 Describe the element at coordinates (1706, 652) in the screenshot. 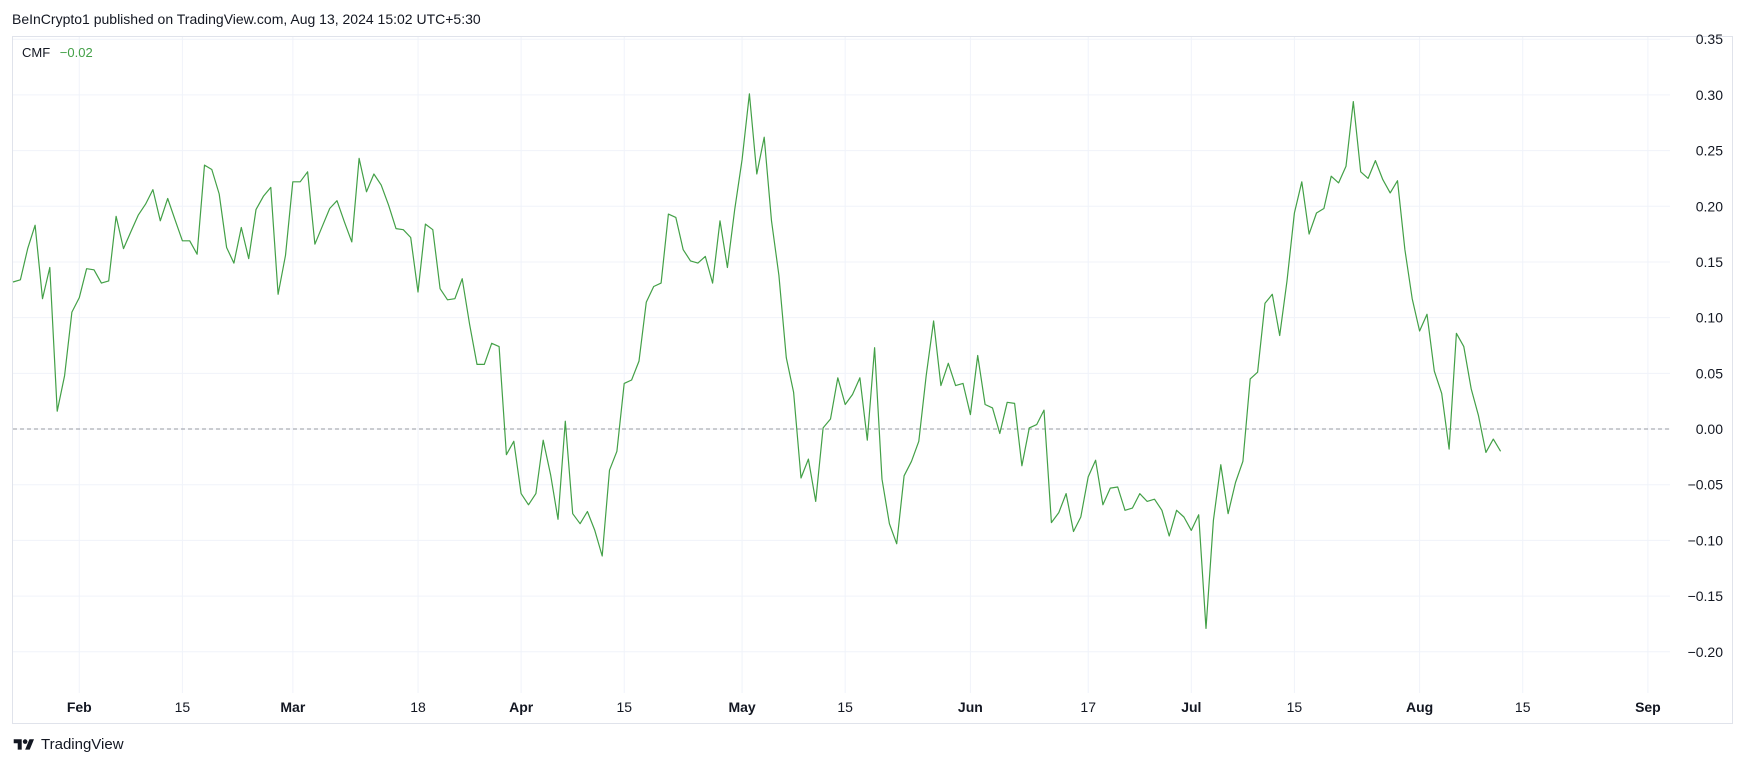

I see `y-tick-label: −0.20` at that location.